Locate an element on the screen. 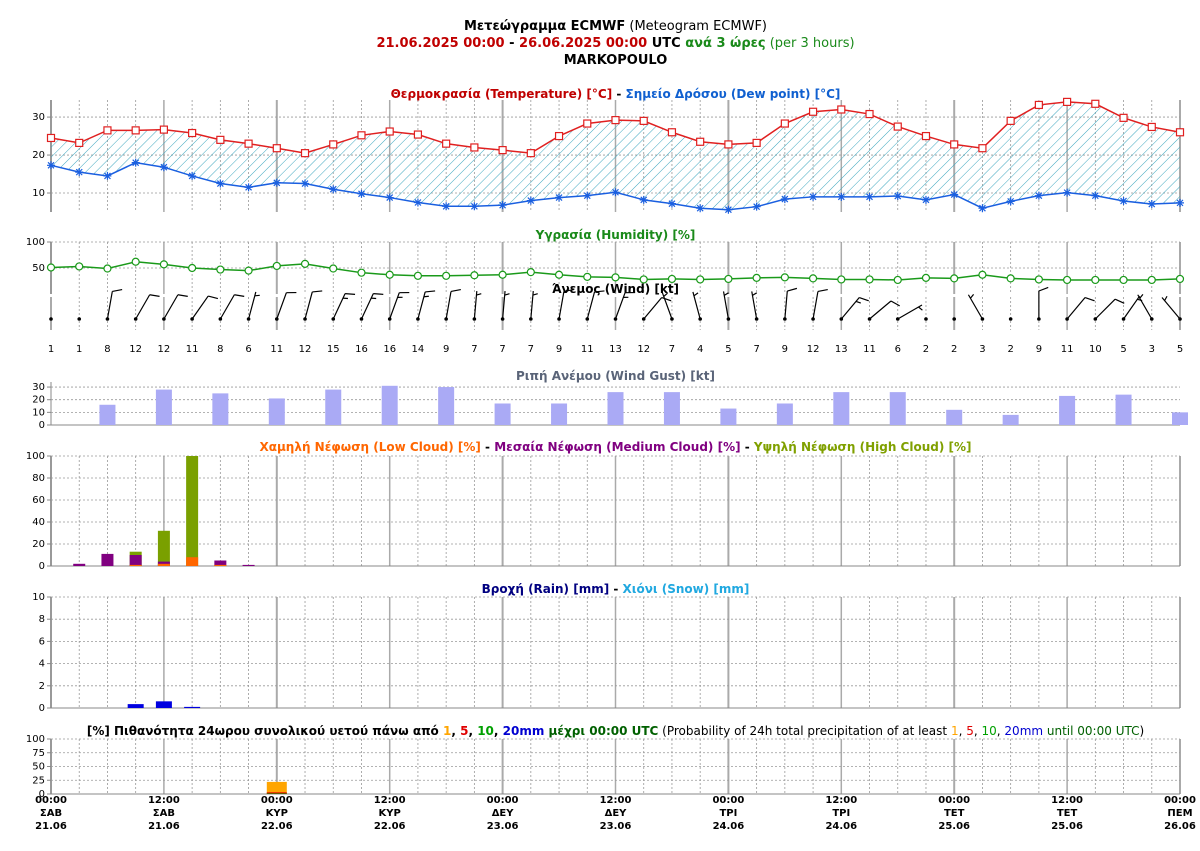 This screenshot has width=1200, height=851. x-tick-label: 25.06 is located at coordinates (954, 826).